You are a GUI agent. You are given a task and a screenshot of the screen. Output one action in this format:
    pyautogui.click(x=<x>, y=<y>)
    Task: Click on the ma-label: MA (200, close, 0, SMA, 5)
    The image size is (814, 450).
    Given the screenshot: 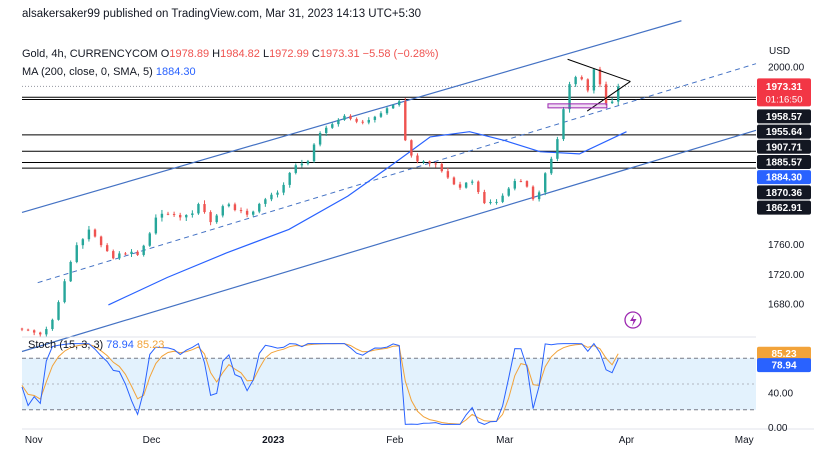 What is the action you would take?
    pyautogui.click(x=87, y=72)
    